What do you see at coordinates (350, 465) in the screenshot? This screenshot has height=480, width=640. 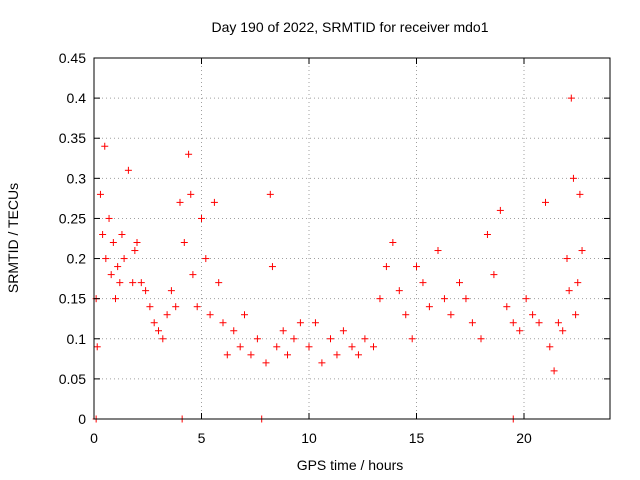 I see `x-axis-label: GPS time / hours` at bounding box center [350, 465].